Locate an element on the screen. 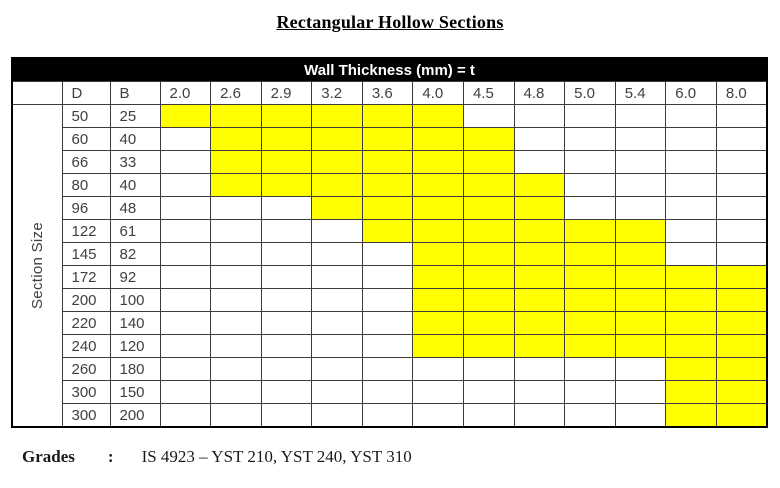 This screenshot has width=780, height=488. availability-cell-empty-4.0 is located at coordinates (438, 415).